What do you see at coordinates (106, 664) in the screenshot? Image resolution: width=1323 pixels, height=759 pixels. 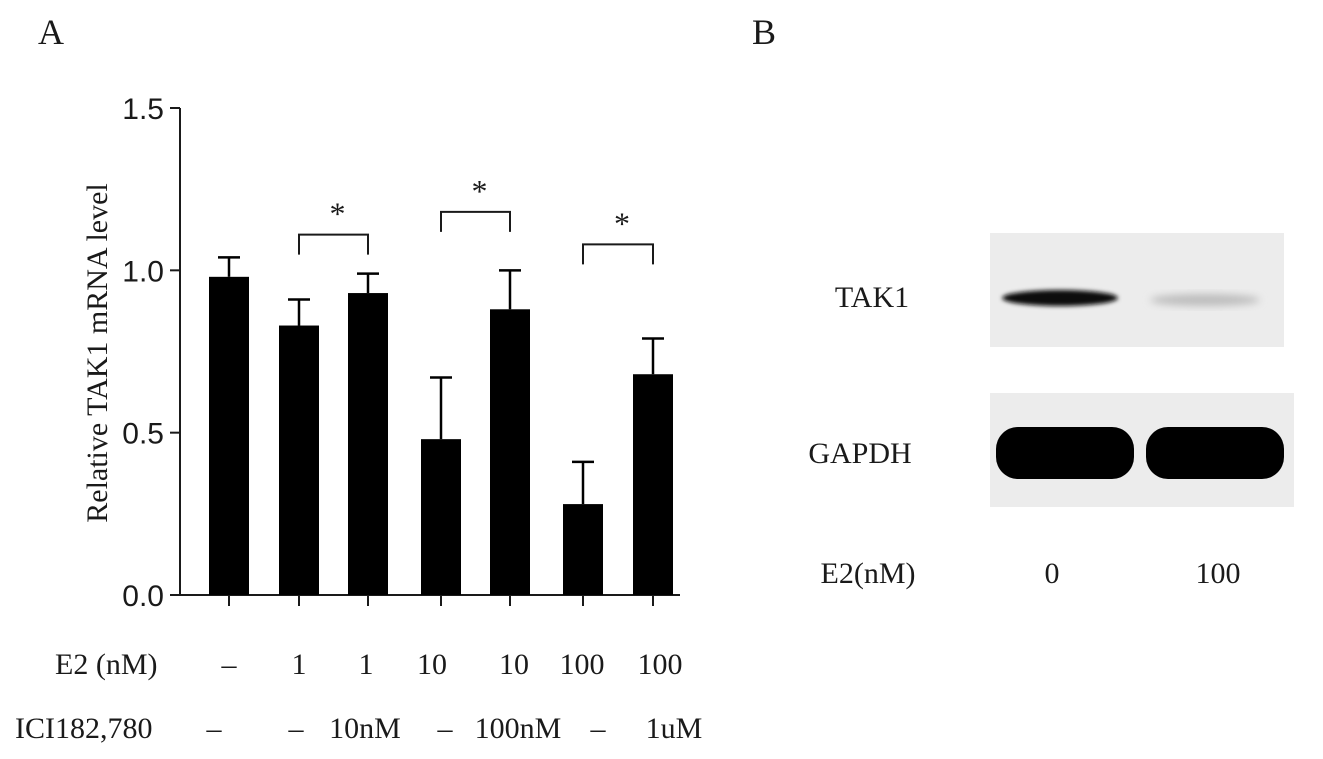 I see `e2-row-label: E2 (nM)` at bounding box center [106, 664].